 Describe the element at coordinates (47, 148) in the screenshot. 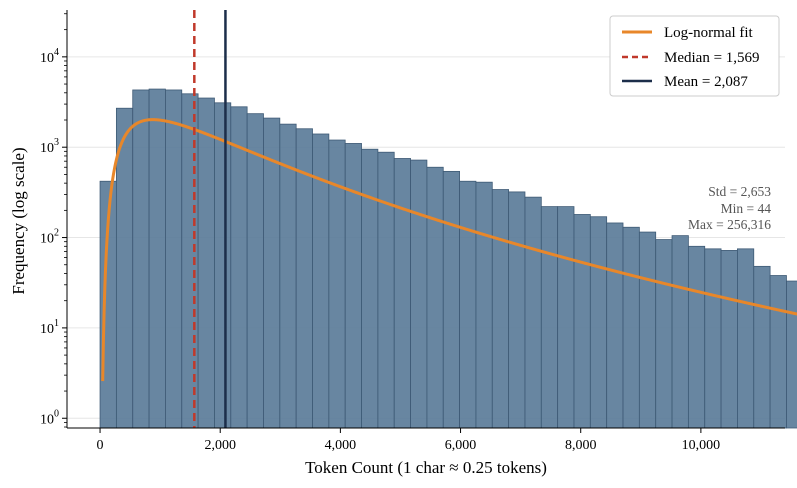

I see `y-tick-base-3: 10` at that location.